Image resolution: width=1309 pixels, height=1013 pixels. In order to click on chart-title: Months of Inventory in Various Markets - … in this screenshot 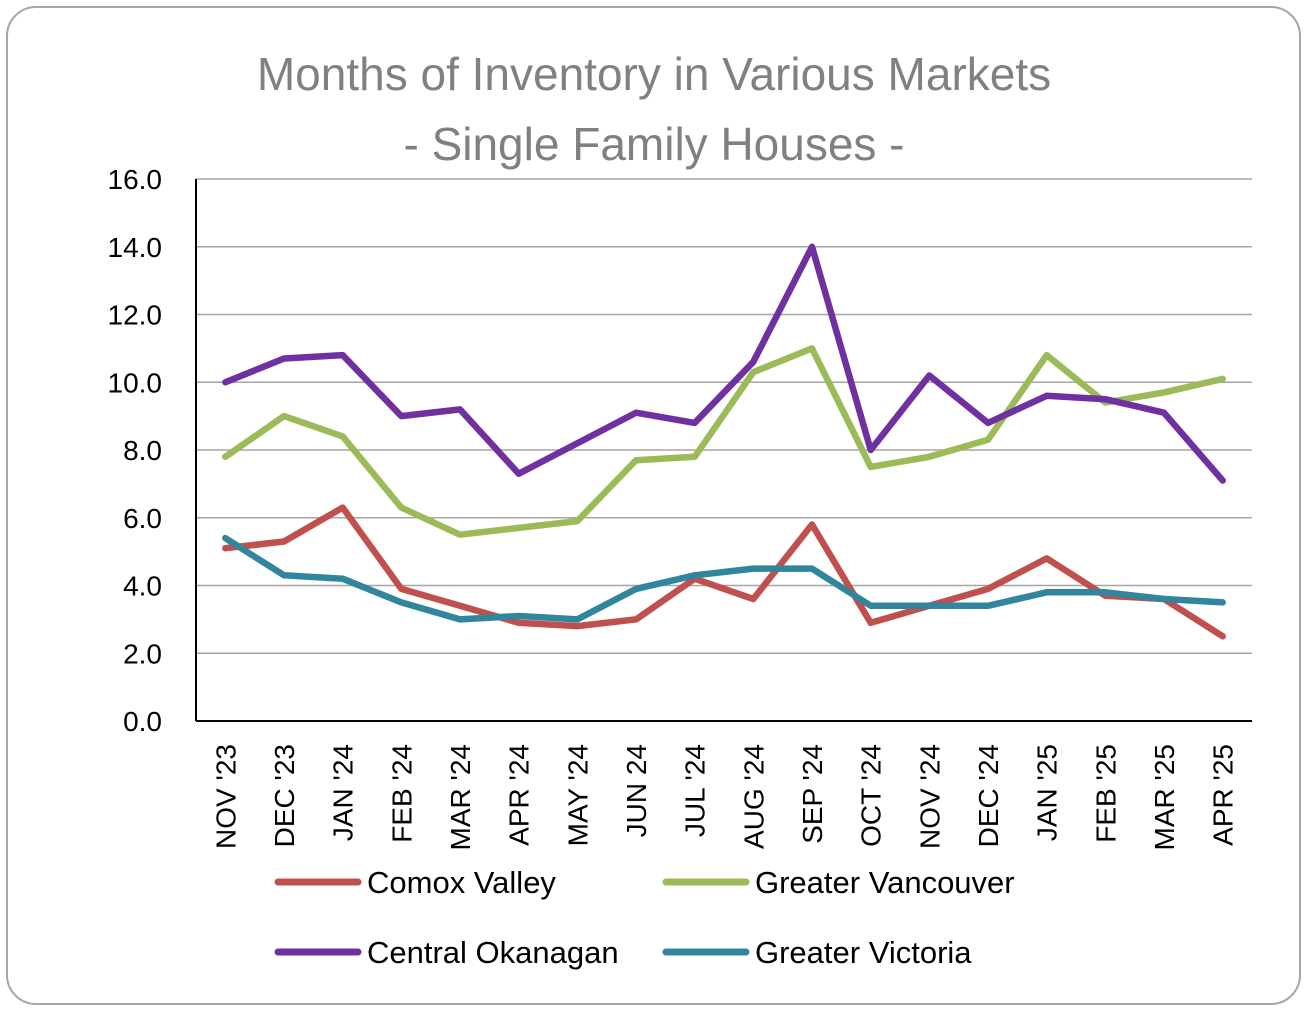, I will do `click(654, 109)`.